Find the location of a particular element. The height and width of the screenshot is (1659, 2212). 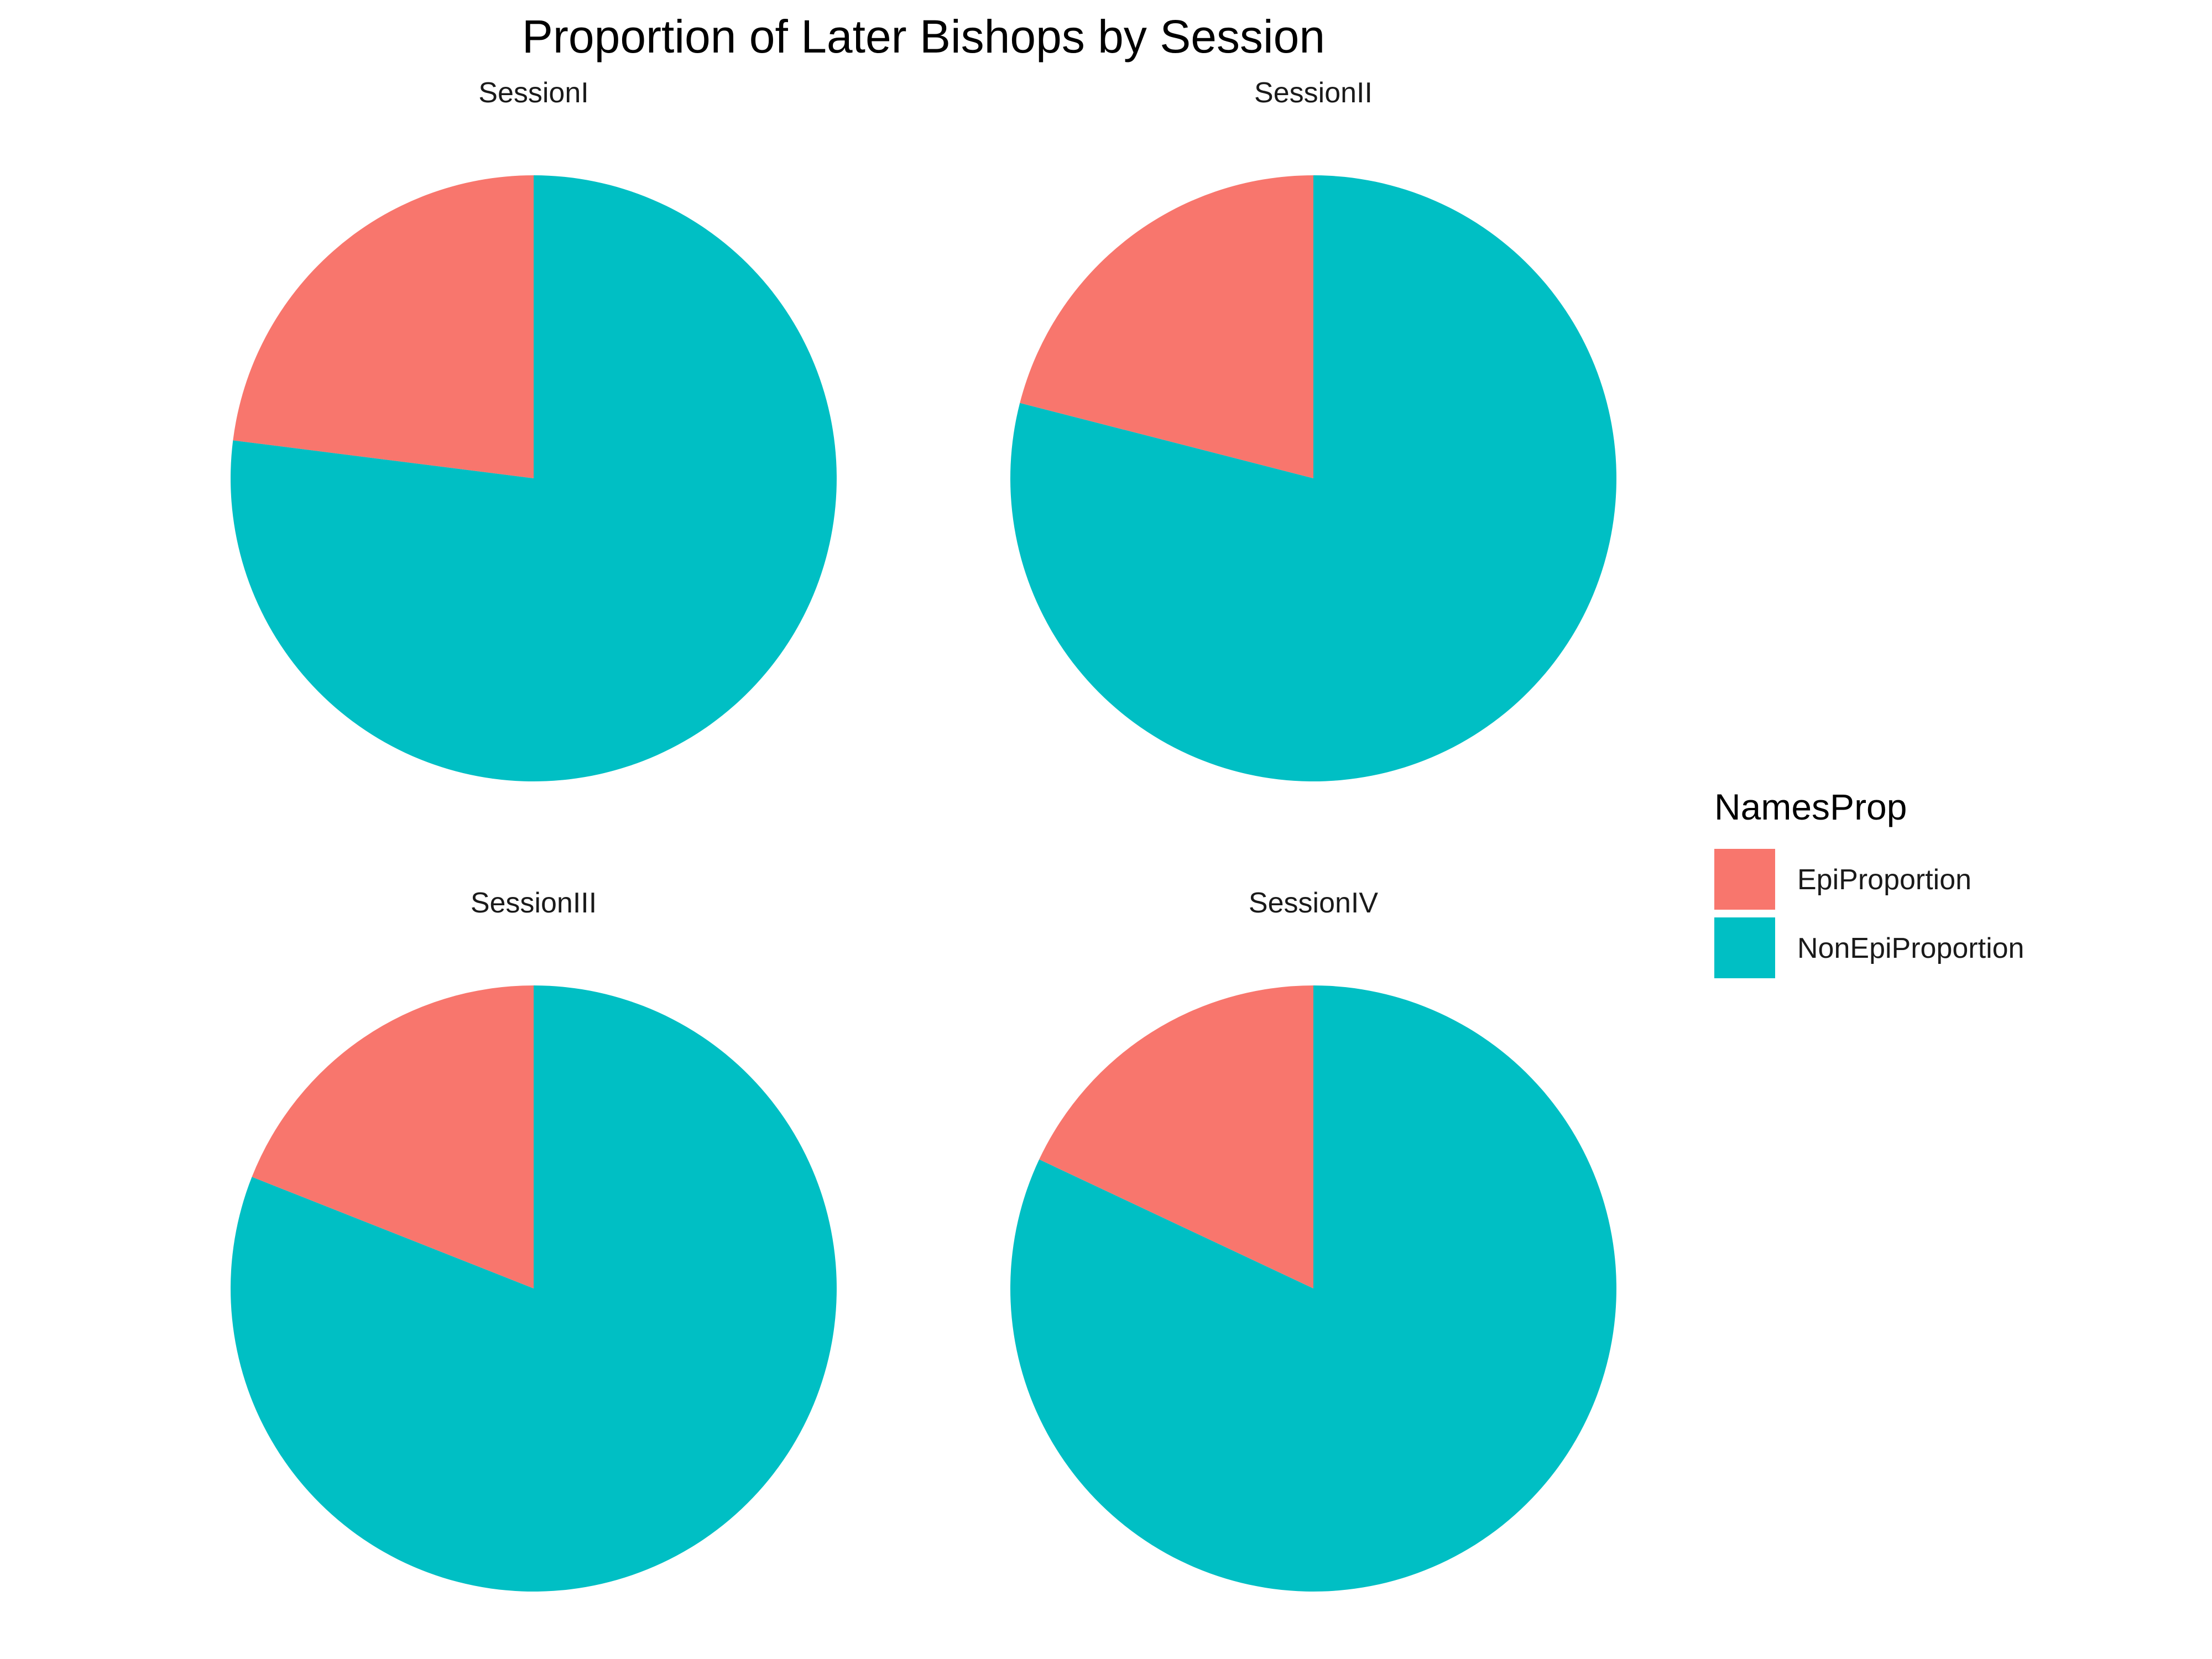

pie-sessioniii: SessionIII is located at coordinates (534, 1240).